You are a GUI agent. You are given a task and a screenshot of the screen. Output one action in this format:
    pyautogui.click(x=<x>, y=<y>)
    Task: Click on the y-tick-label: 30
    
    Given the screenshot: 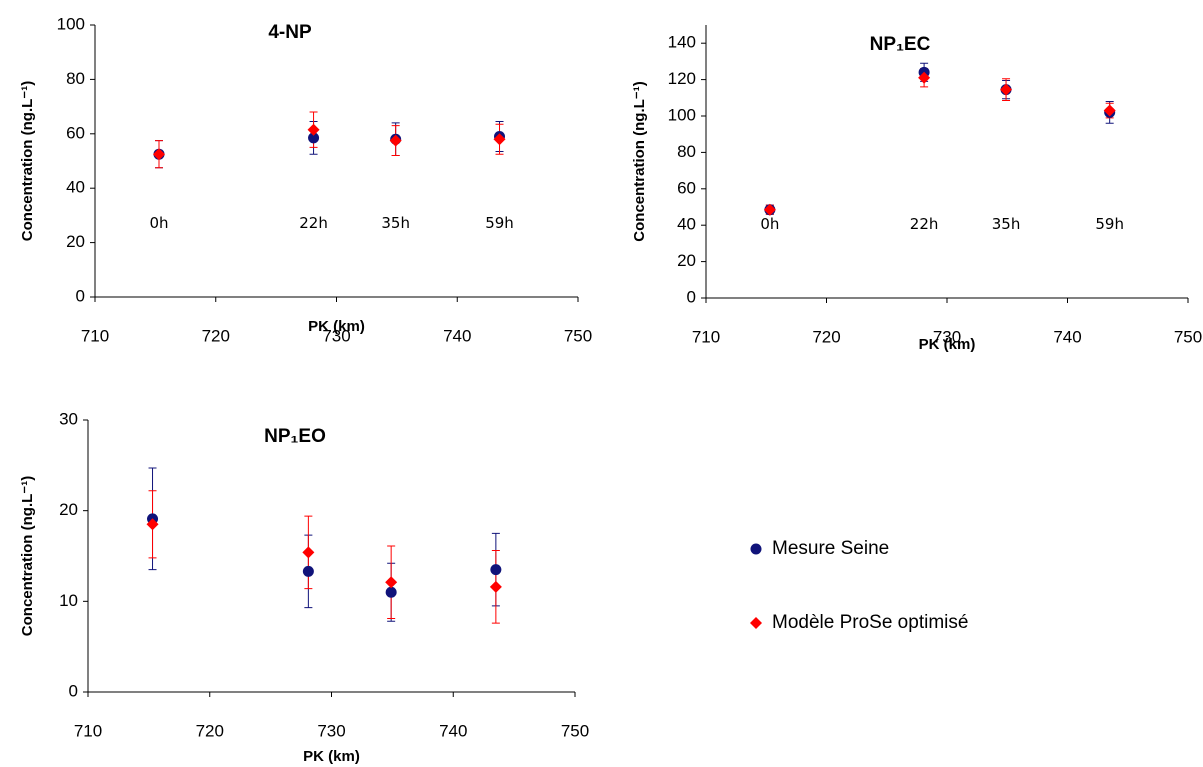 What is the action you would take?
    pyautogui.click(x=68, y=418)
    